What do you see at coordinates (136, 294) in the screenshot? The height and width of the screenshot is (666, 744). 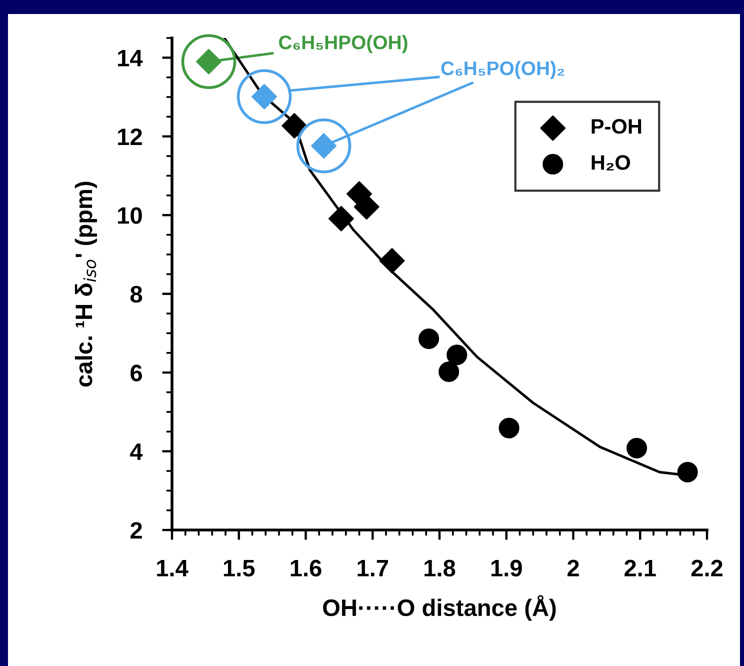 I see `y-tick-label: 8` at bounding box center [136, 294].